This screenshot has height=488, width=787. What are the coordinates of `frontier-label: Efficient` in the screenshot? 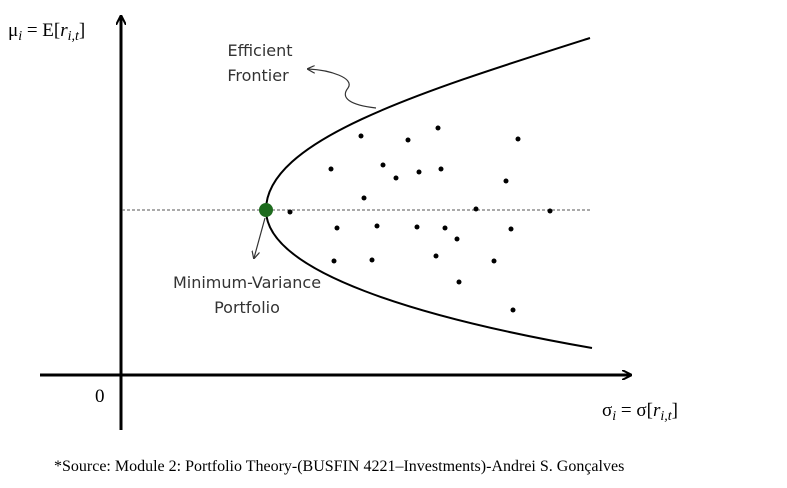 It's located at (259, 50).